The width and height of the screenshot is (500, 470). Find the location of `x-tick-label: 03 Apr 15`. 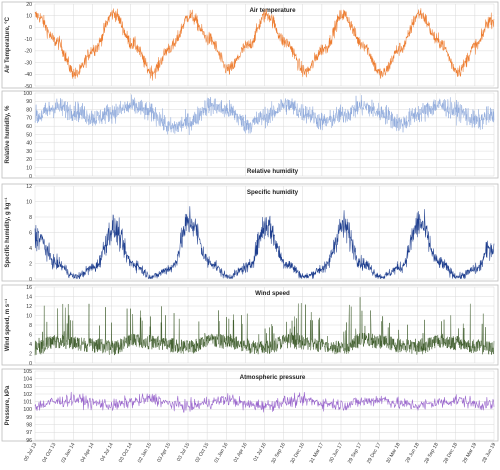

x-tick-label: 03 Apr 15 is located at coordinates (164, 453).